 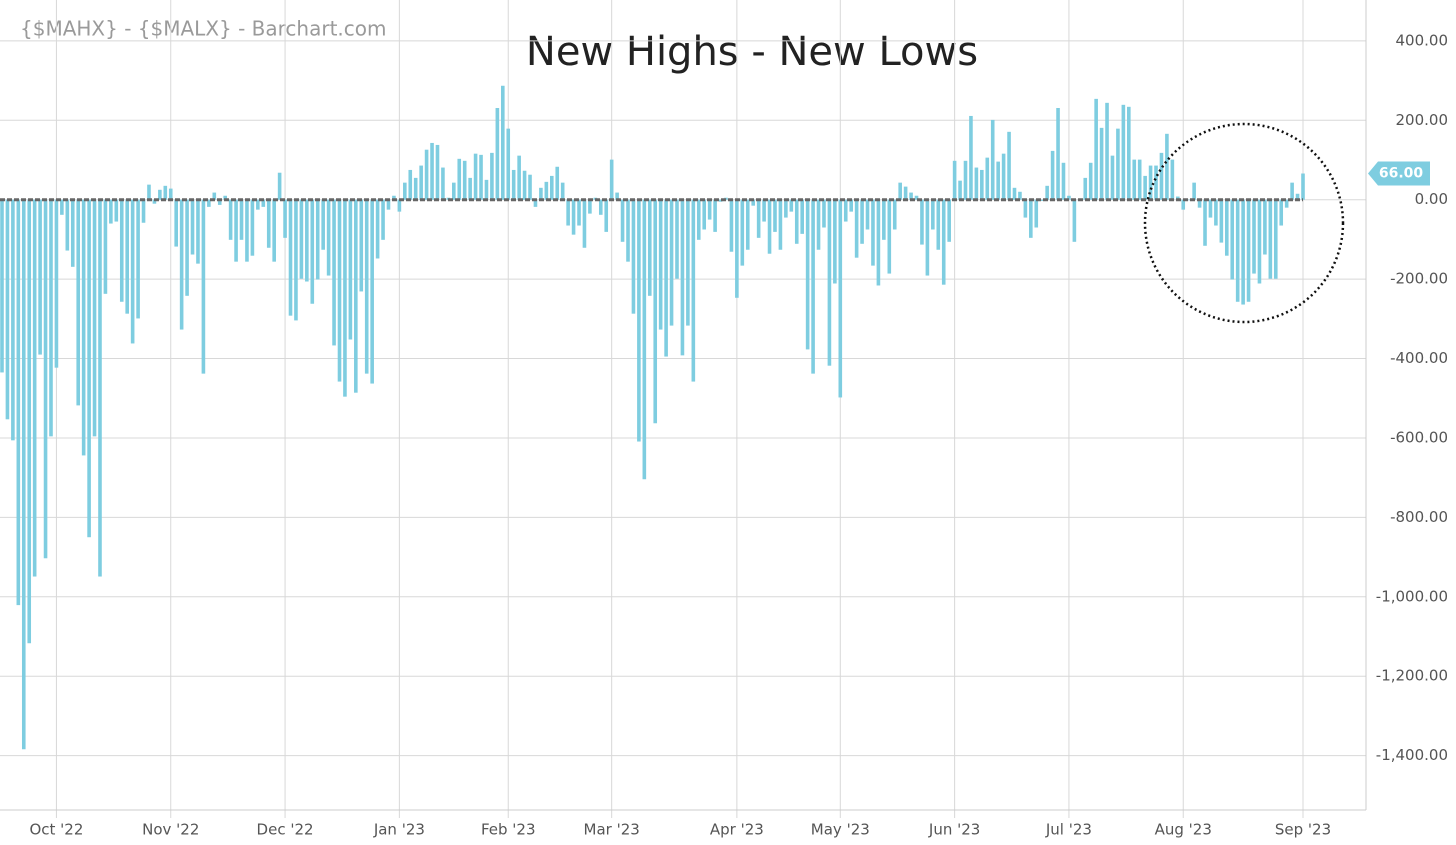 What do you see at coordinates (1412, 676) in the screenshot?
I see `y-tick-label: -1,200.00` at bounding box center [1412, 676].